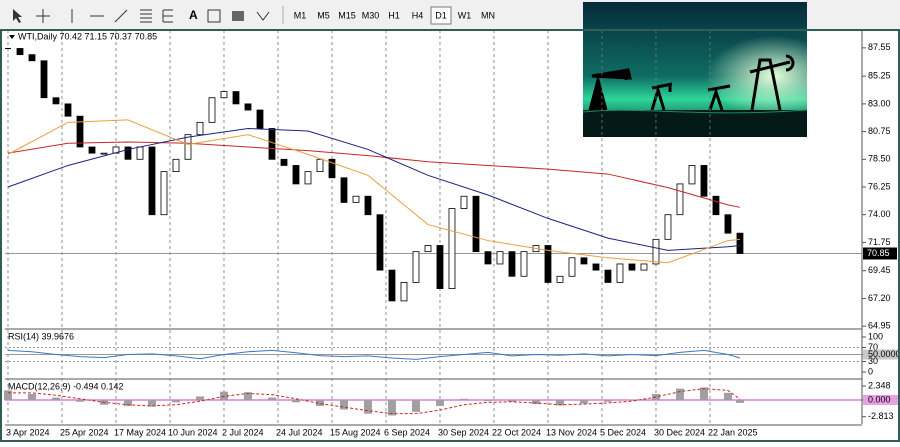  What do you see at coordinates (347, 15) in the screenshot?
I see `timeframe-button: M15` at bounding box center [347, 15].